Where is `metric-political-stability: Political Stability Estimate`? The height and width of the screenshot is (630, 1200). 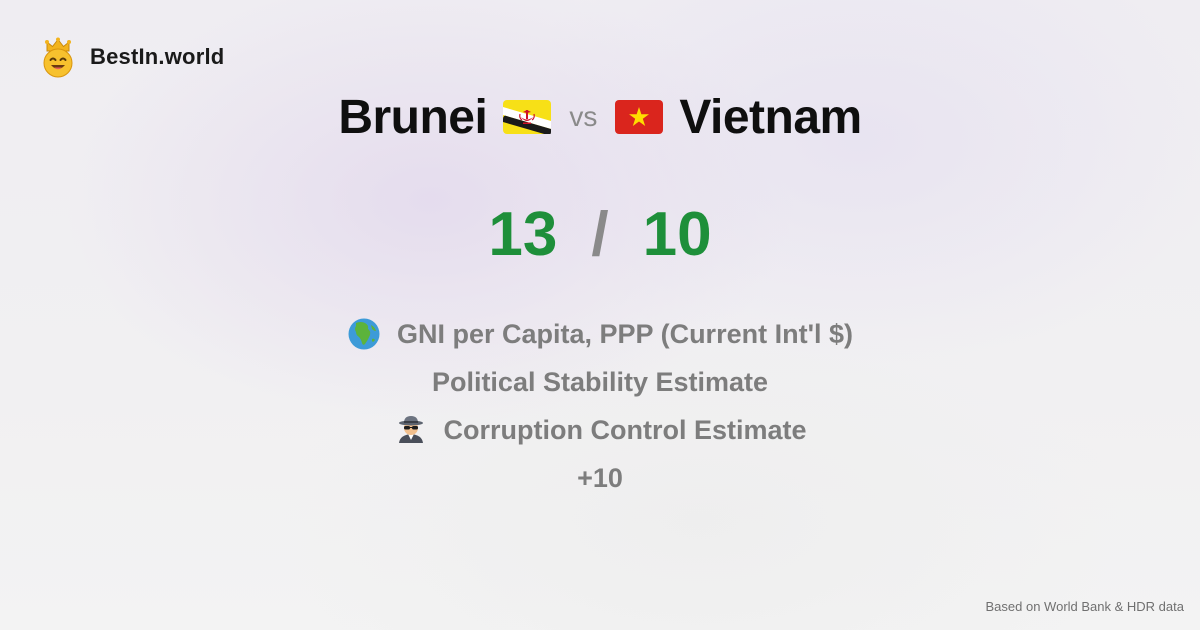
metric-political-stability: Political Stability Estimate is located at coordinates (600, 382).